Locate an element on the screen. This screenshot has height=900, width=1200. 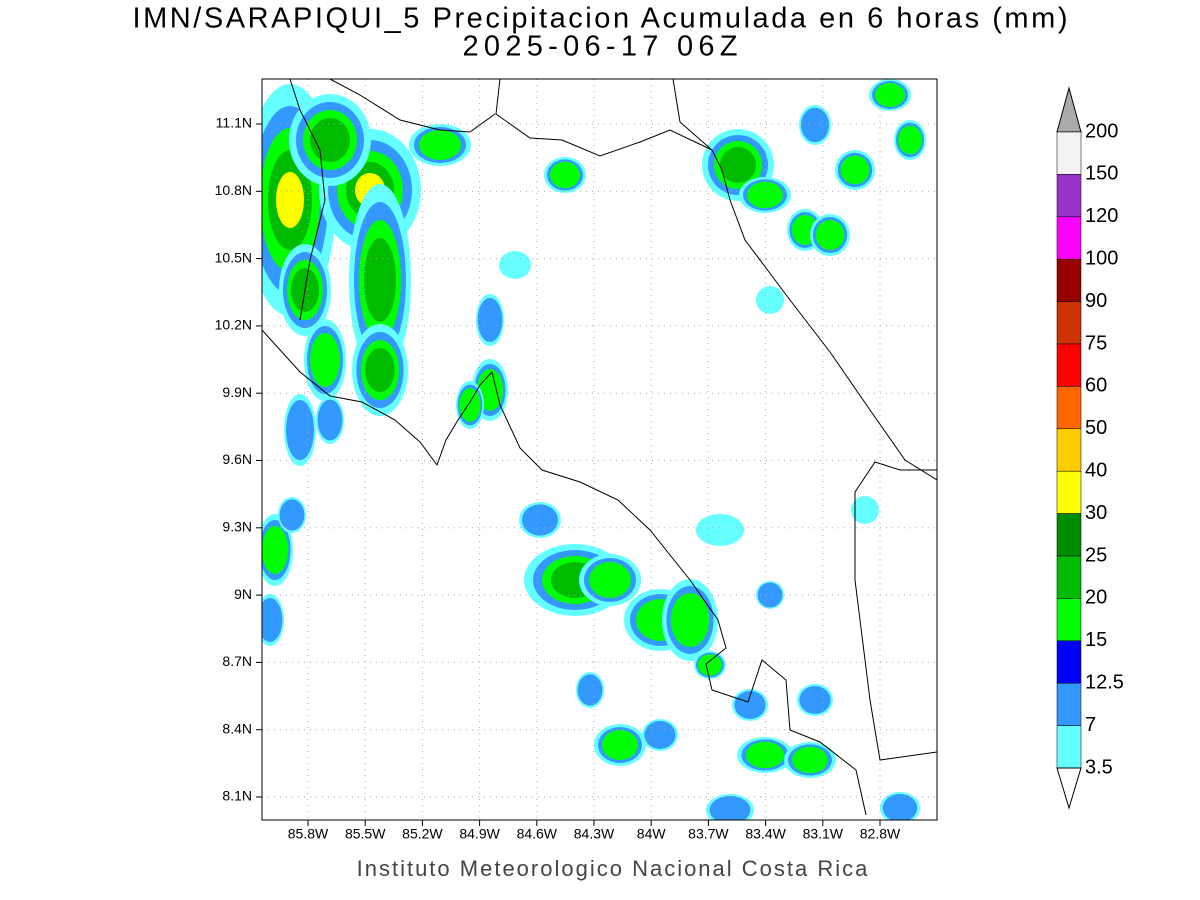
lon-label: 85.8W is located at coordinates (308, 834).